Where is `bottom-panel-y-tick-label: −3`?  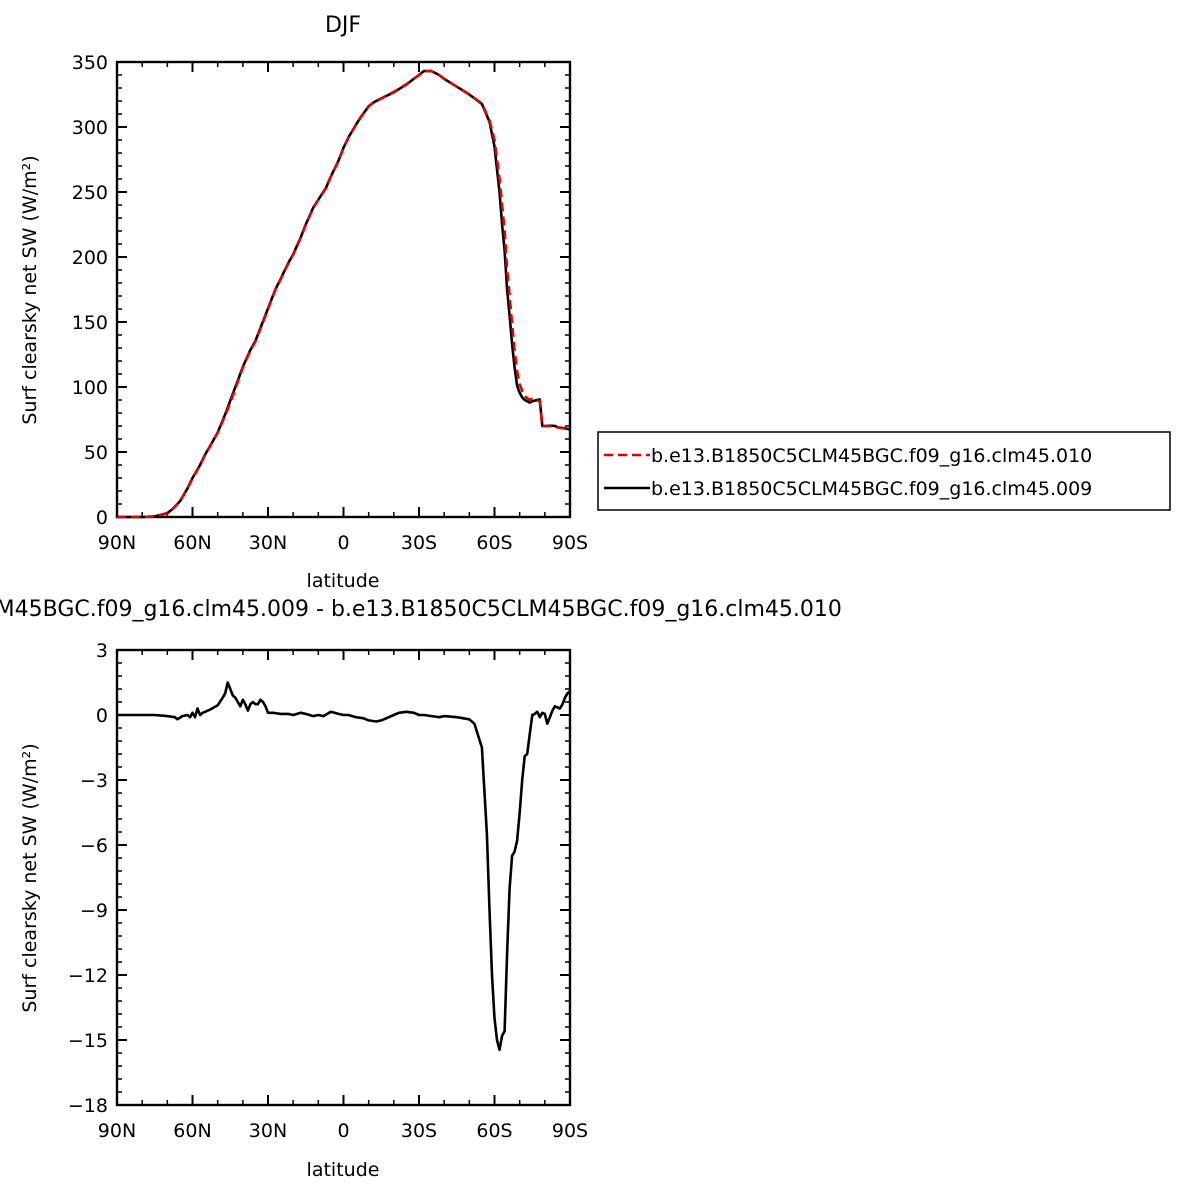 bottom-panel-y-tick-label: −3 is located at coordinates (94, 781).